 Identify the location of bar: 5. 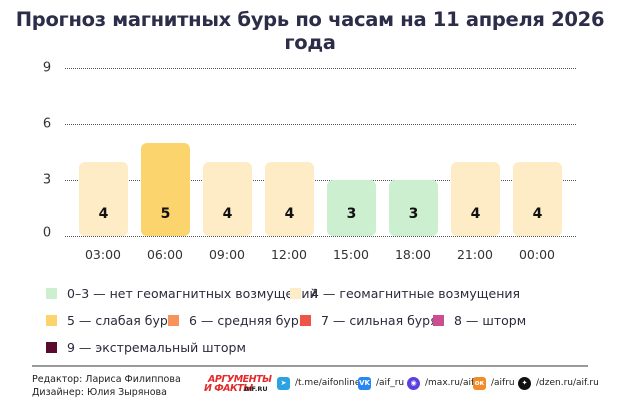
(165, 189).